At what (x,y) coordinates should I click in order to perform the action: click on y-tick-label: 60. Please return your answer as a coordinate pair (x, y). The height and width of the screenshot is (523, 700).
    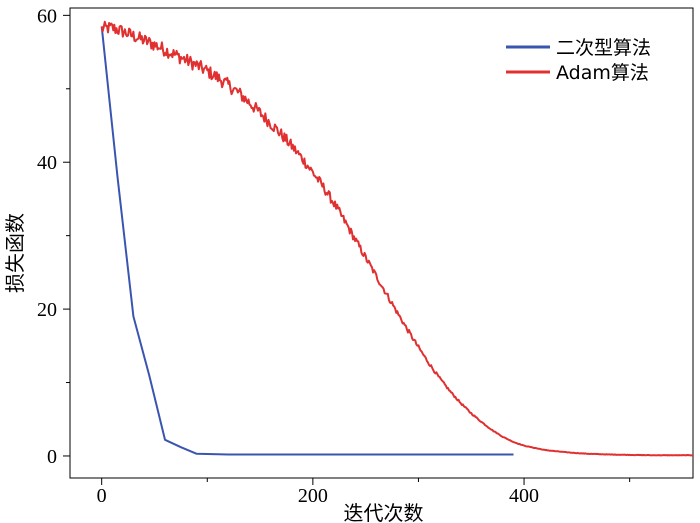
    Looking at the image, I should click on (47, 16).